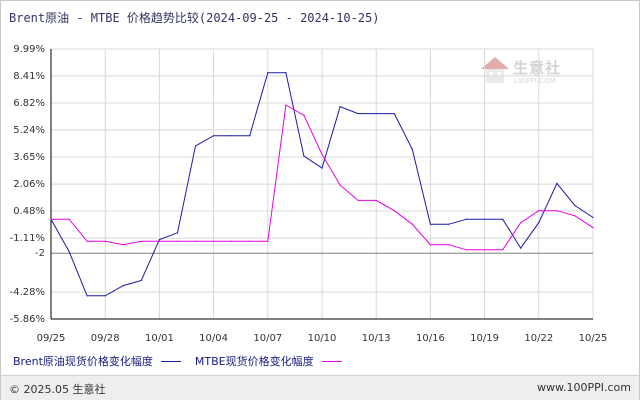 Image resolution: width=640 pixels, height=400 pixels. I want to click on legend-entry-brent: Brent原油现货价格变化幅度, so click(97, 361).